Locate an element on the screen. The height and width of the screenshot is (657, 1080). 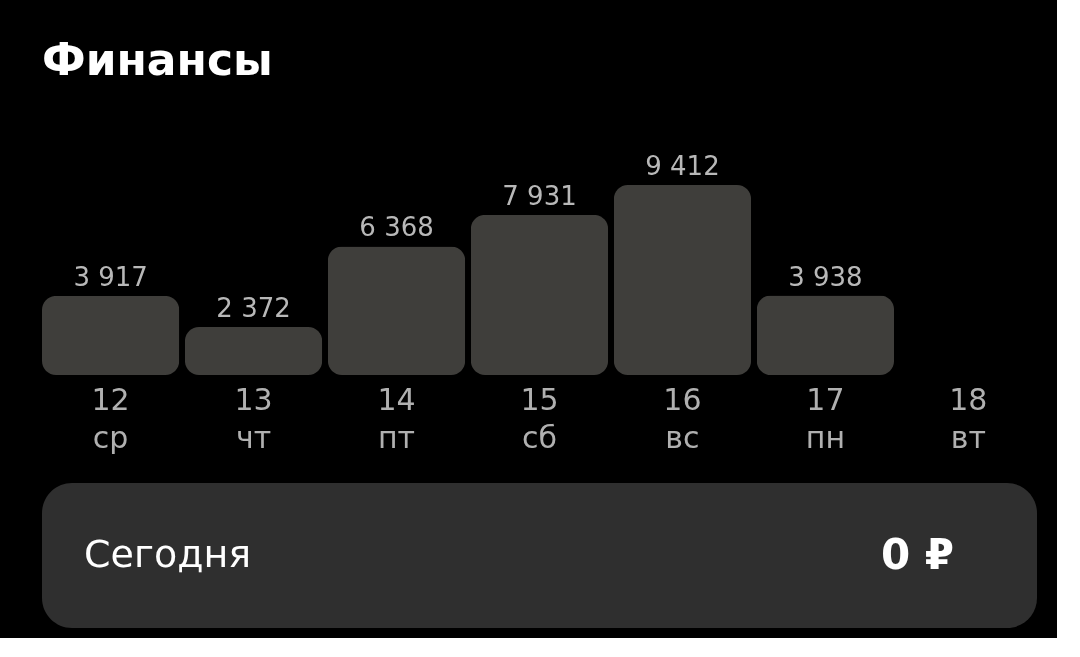
x-tick-label: 17 пн is located at coordinates (825, 418).